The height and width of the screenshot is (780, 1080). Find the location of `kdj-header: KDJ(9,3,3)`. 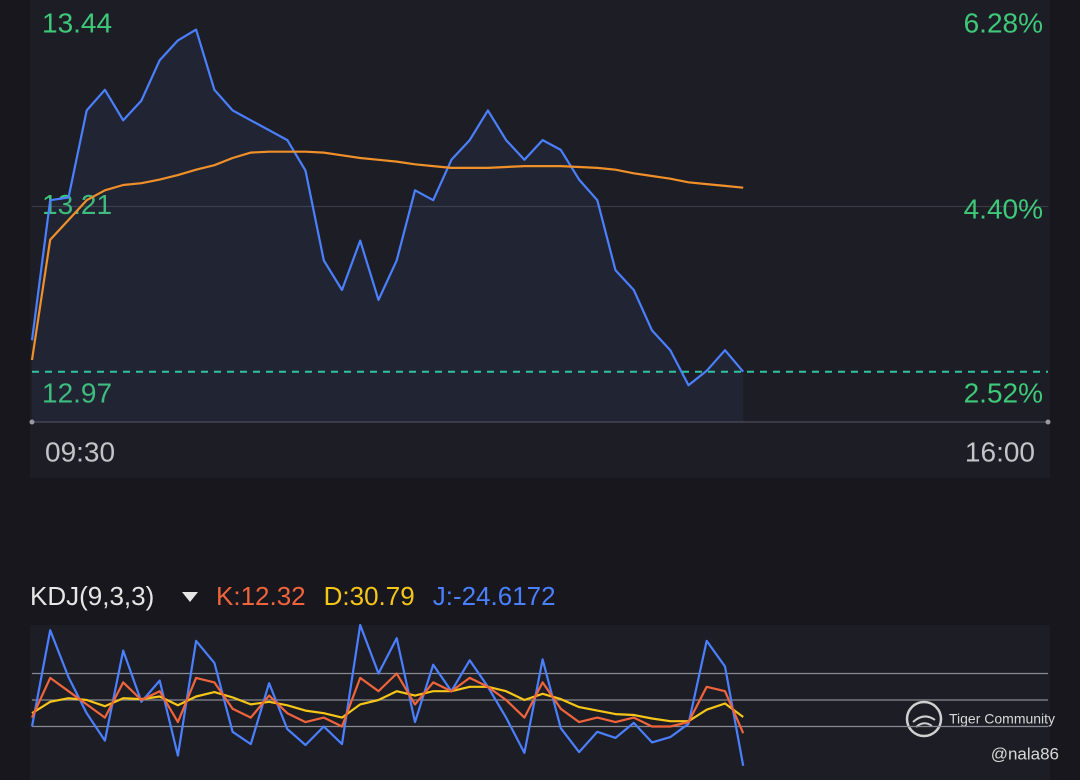

kdj-header: KDJ(9,3,3) is located at coordinates (114, 596).